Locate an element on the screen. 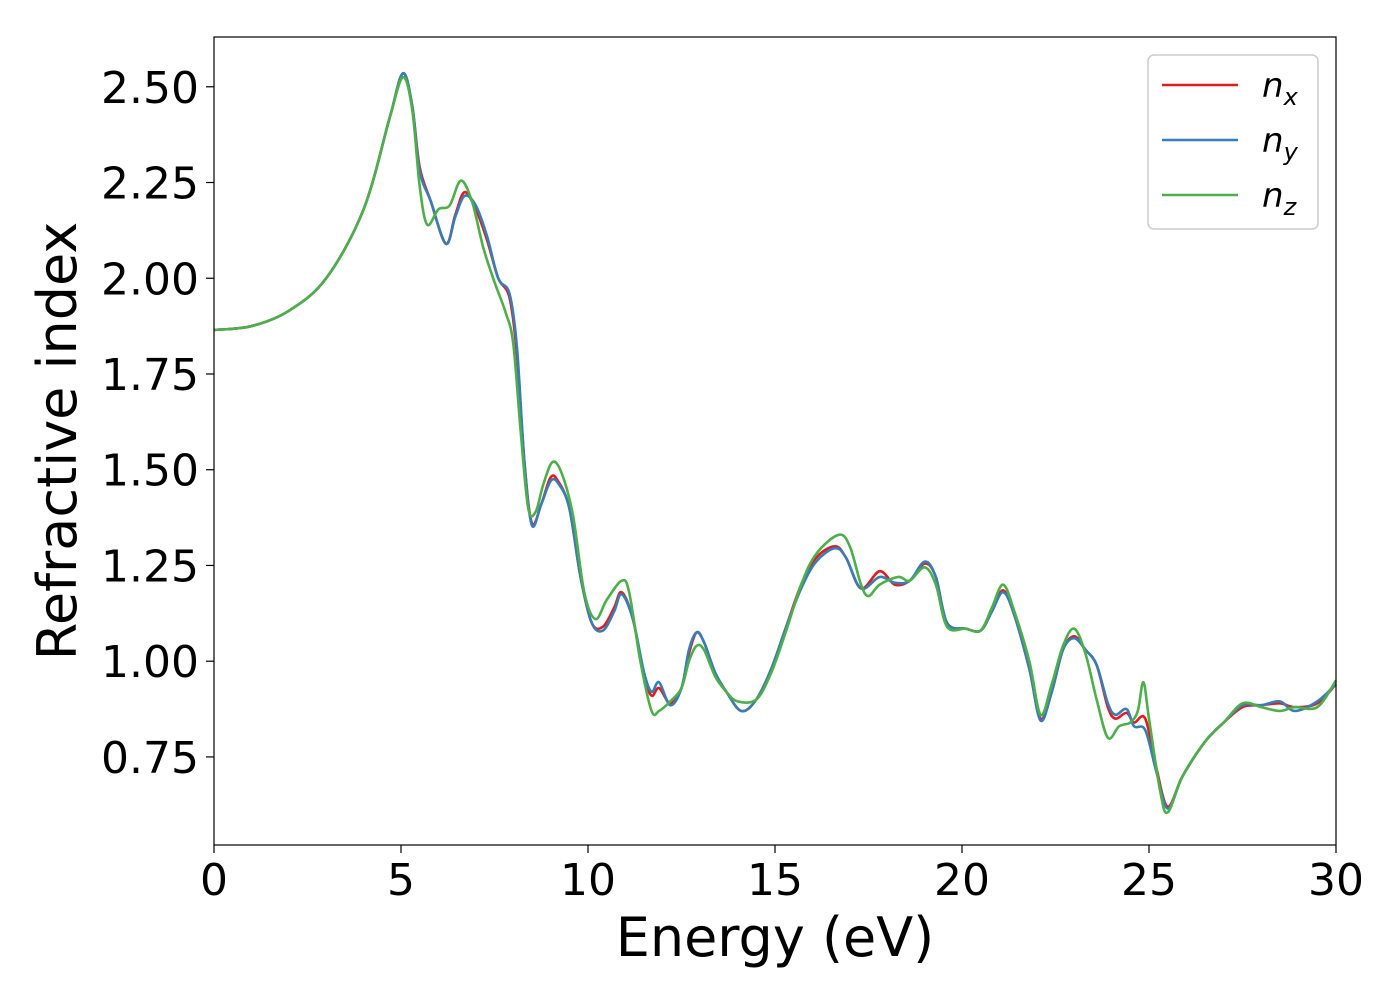 Image resolution: width=1400 pixels, height=1000 pixels. x-tick-label: 20 is located at coordinates (962, 880).